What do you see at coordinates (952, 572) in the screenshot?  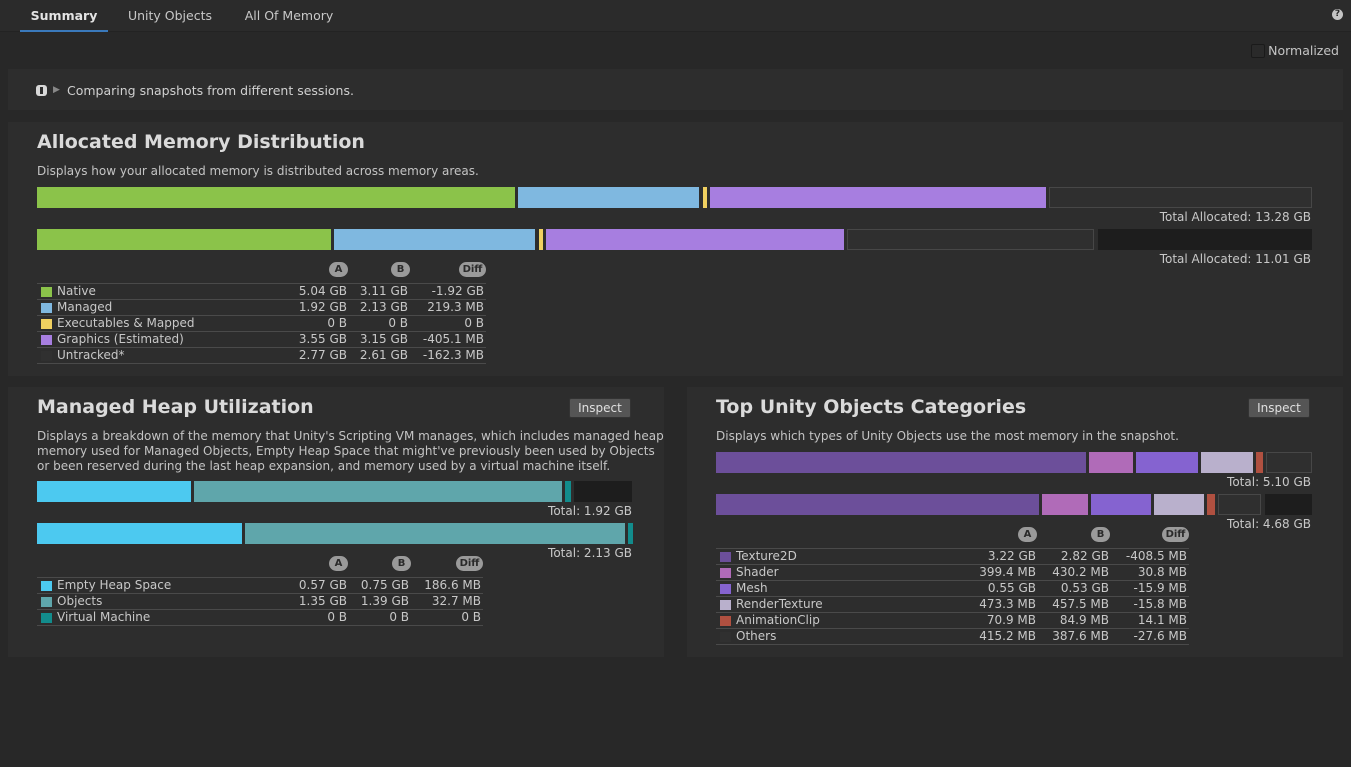 I see `objects-legend-row-shader: Shader 399.4 MB 430.2 MB 30.8 MB` at bounding box center [952, 572].